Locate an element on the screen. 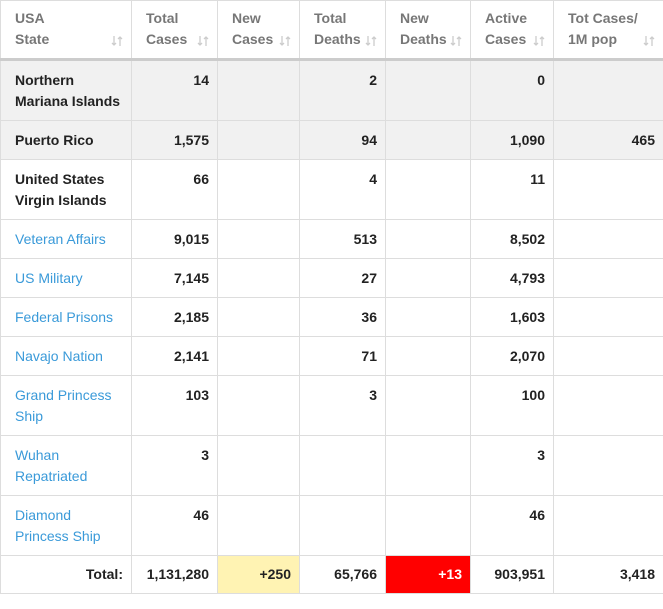  table-row: United States Virgin Islands 66 4 11 is located at coordinates (331, 189).